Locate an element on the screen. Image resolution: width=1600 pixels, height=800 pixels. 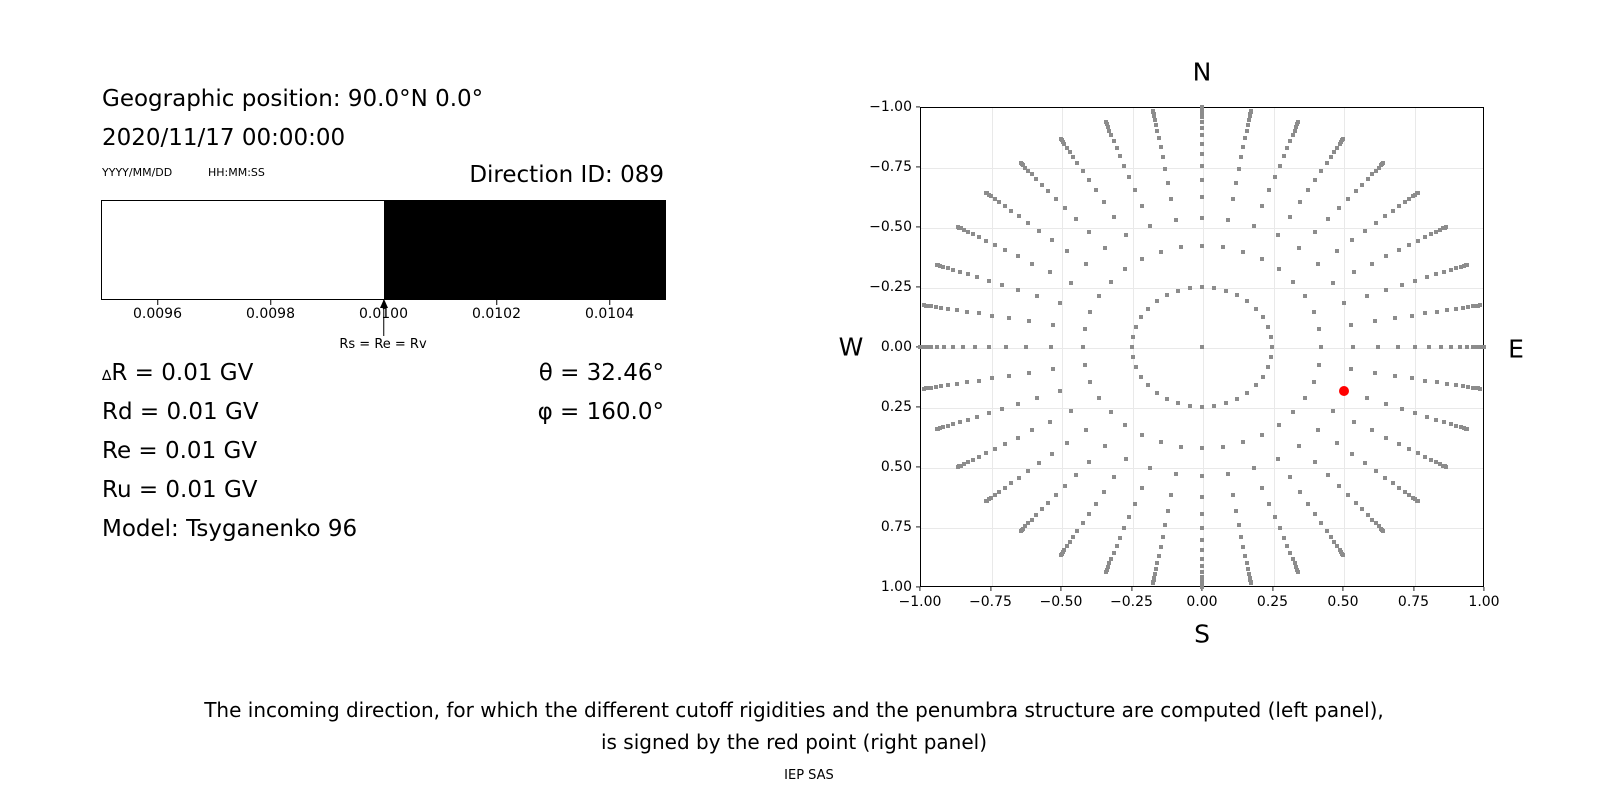
delta-r-value: R = 0.01 GV is located at coordinates (182, 373).